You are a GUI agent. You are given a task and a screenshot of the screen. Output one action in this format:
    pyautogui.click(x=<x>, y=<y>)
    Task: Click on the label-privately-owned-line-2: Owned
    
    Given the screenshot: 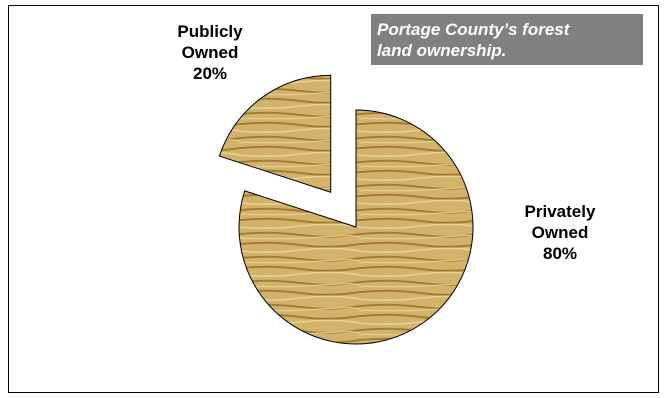 What is the action you would take?
    pyautogui.click(x=560, y=232)
    